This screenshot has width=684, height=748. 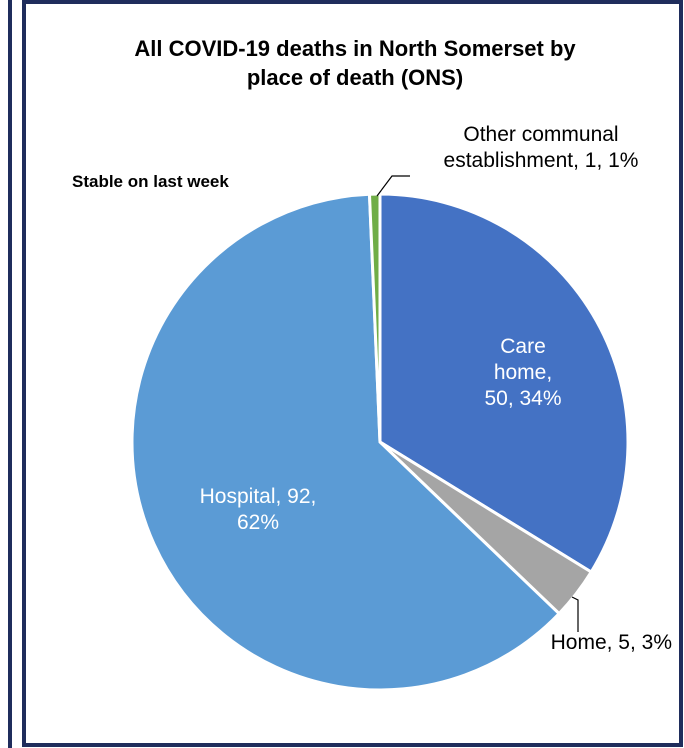 I want to click on annotation: Stable on last week, so click(x=150, y=181).